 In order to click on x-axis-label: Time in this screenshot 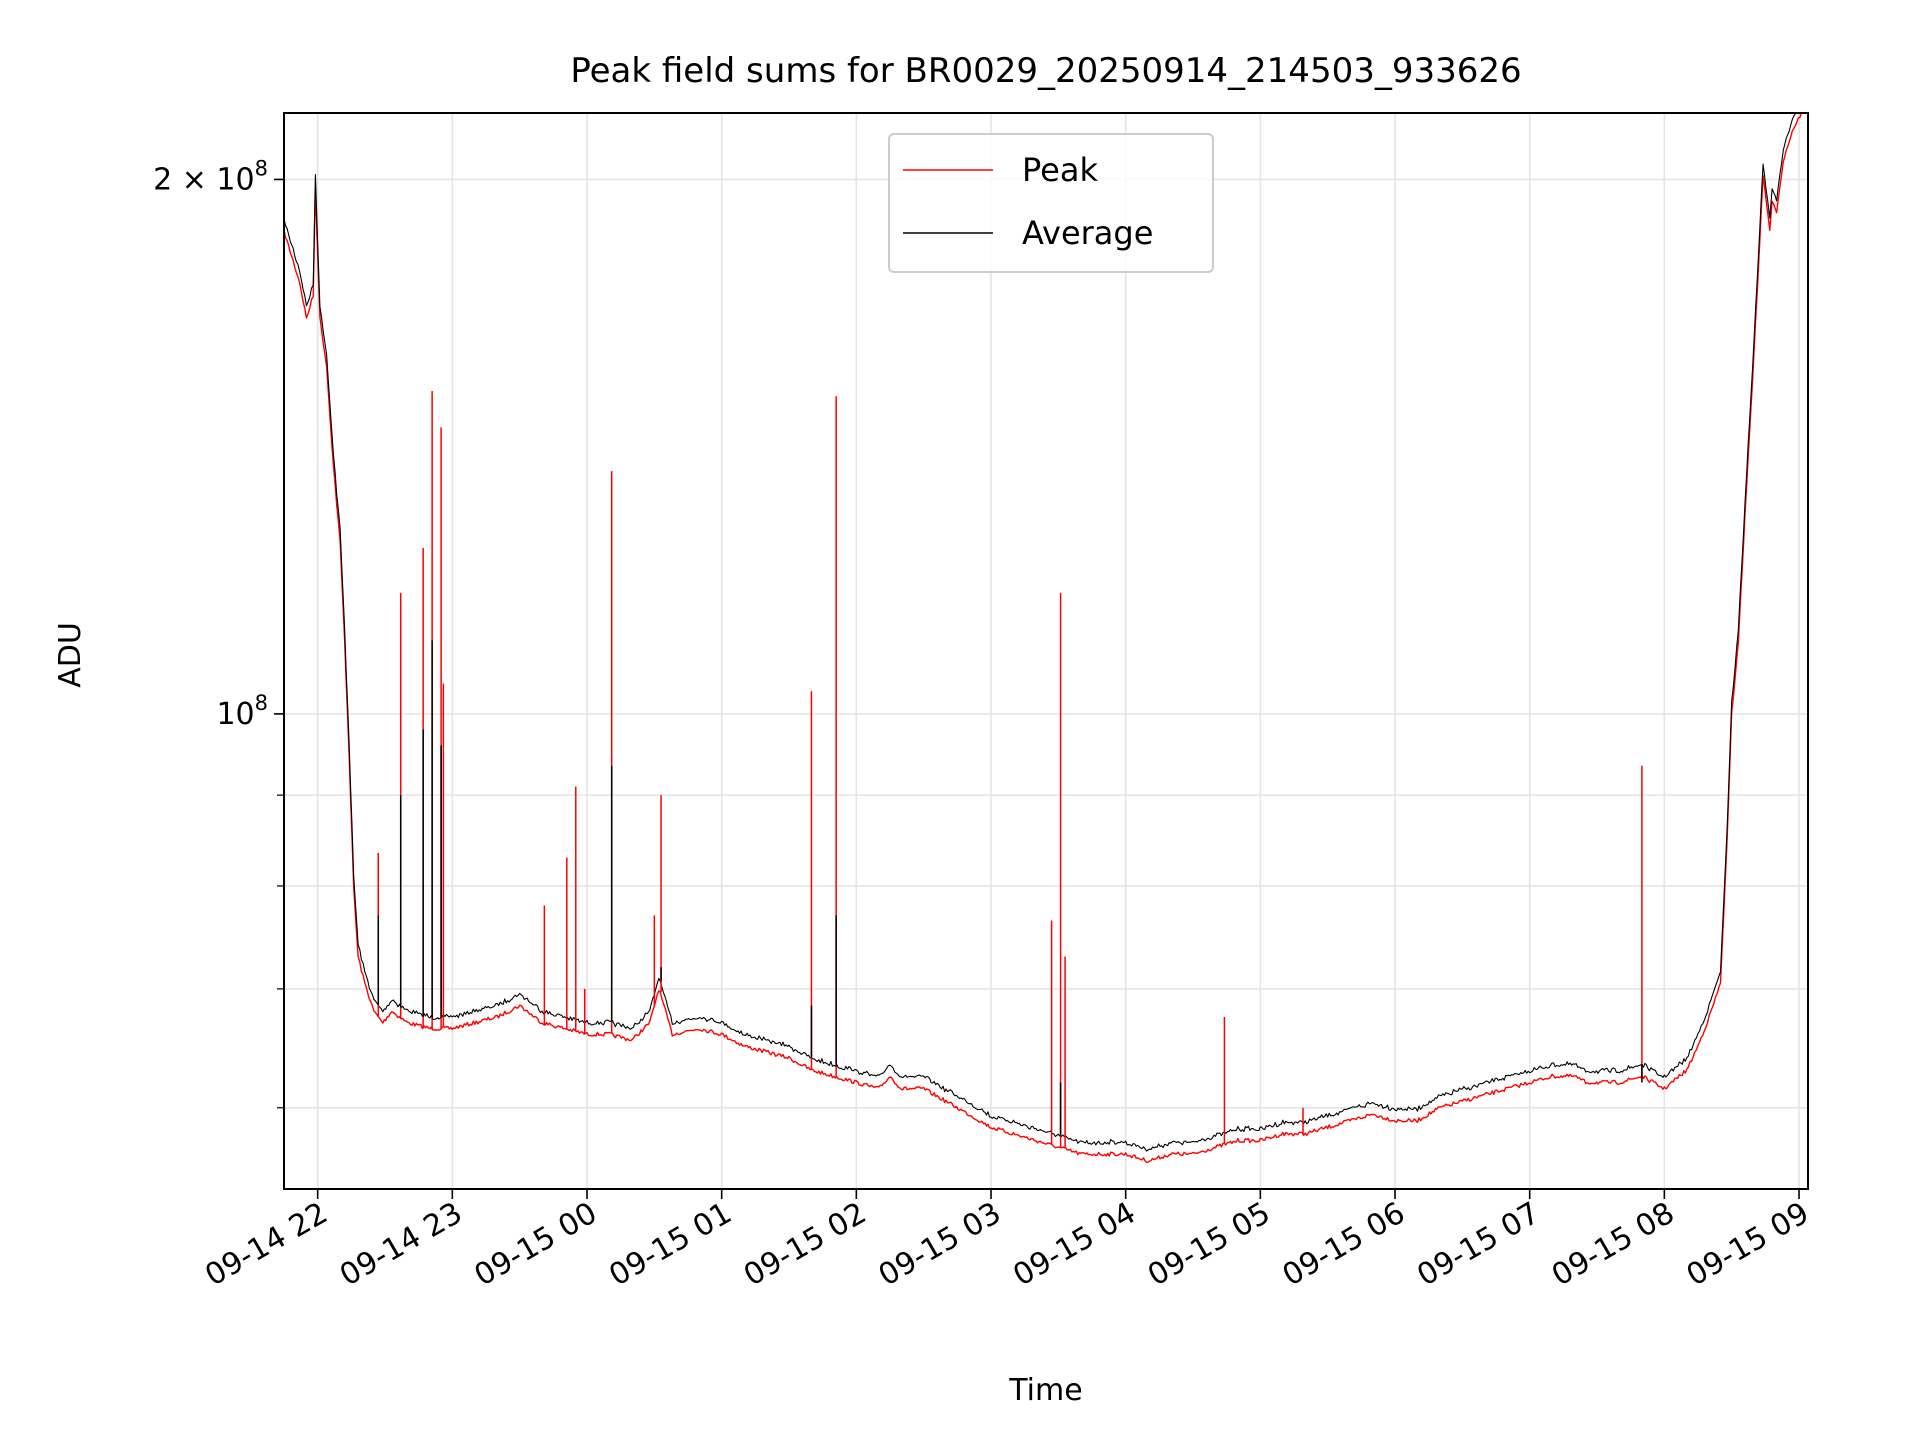, I will do `click(1045, 1390)`.